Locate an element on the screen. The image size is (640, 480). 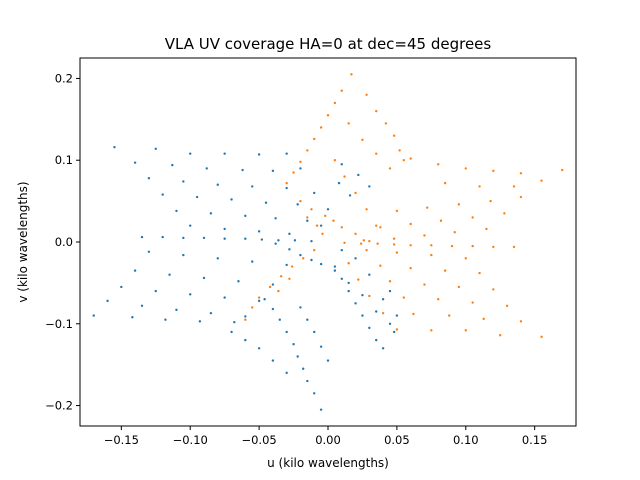
y-tick-label: −0.1 is located at coordinates (59, 324).